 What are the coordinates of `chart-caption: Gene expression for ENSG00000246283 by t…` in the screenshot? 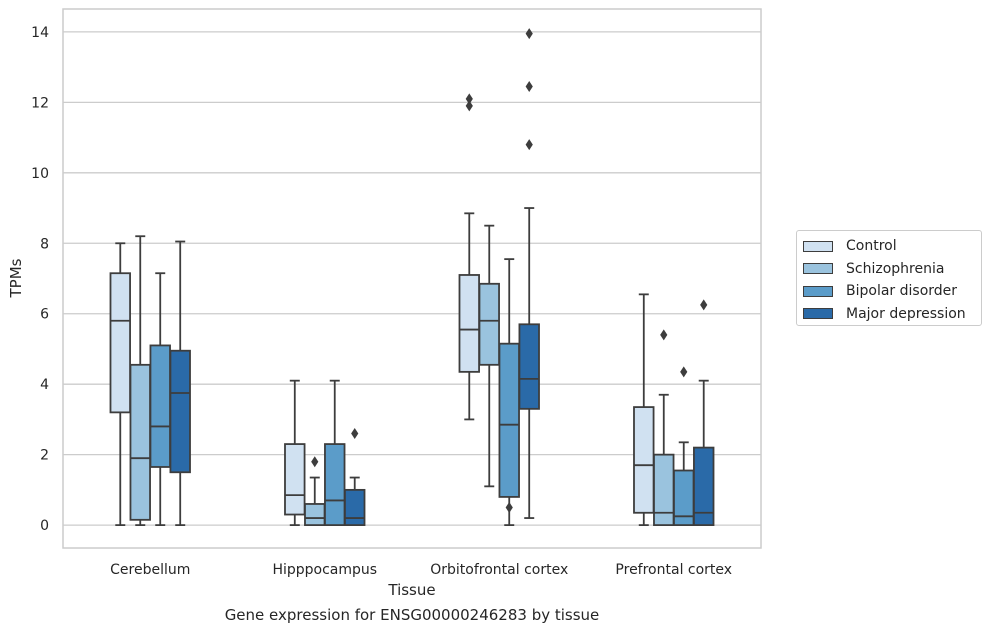 It's located at (412, 615).